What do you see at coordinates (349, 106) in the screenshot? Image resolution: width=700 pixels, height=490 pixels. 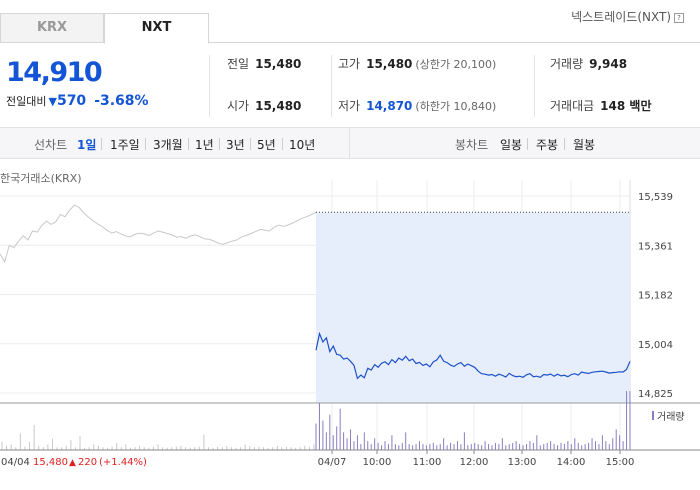 I see `stat-label: 저가` at bounding box center [349, 106].